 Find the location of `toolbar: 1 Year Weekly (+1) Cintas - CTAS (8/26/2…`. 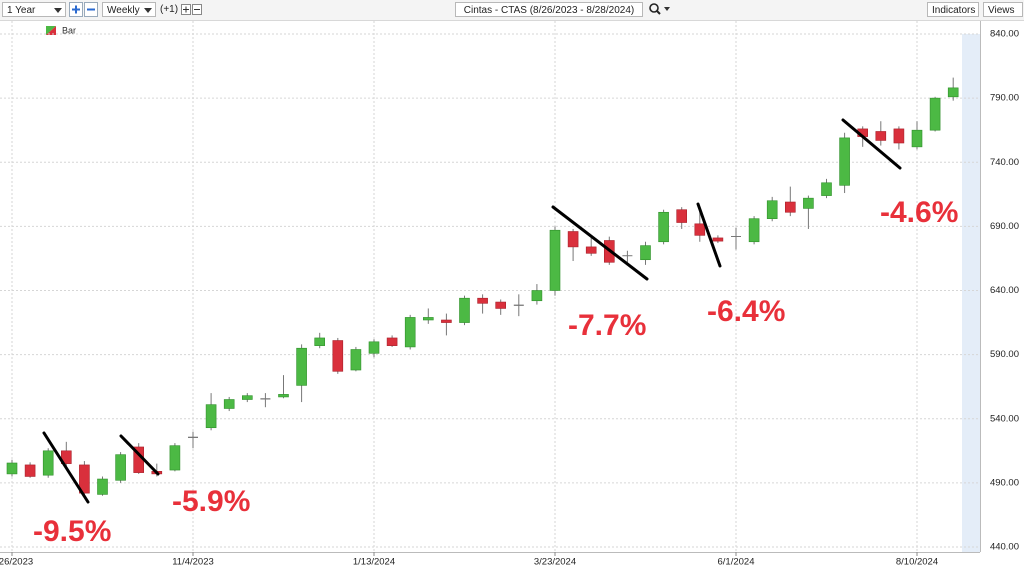

toolbar: 1 Year Weekly (+1) Cintas - CTAS (8/26/2… is located at coordinates (512, 10).